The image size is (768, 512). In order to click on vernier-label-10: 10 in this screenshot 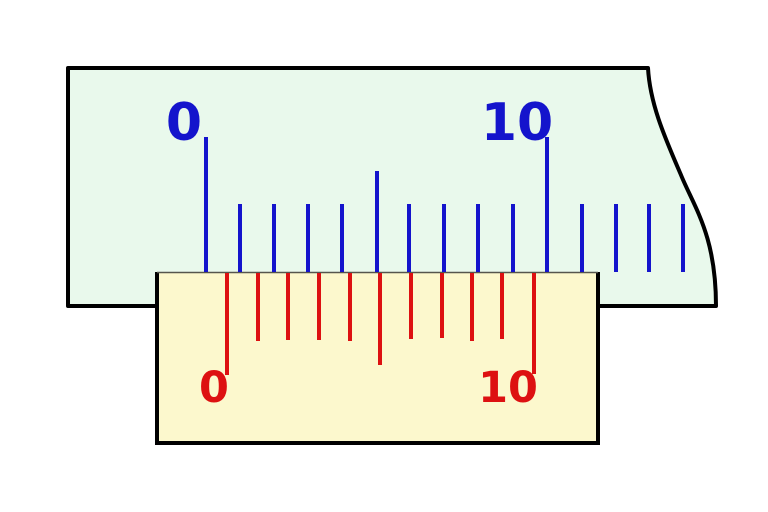, I will do `click(508, 388)`.